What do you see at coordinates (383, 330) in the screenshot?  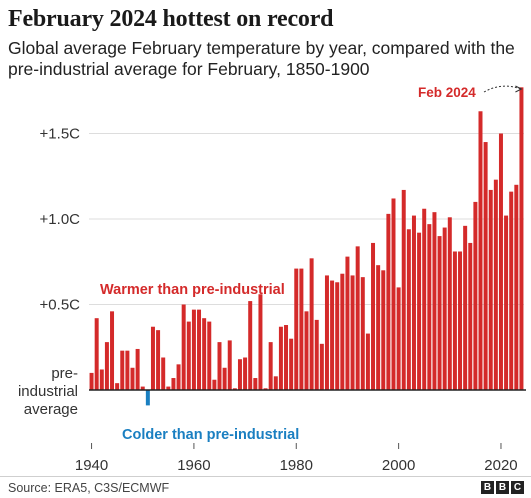 I see `bar-1997` at bounding box center [383, 330].